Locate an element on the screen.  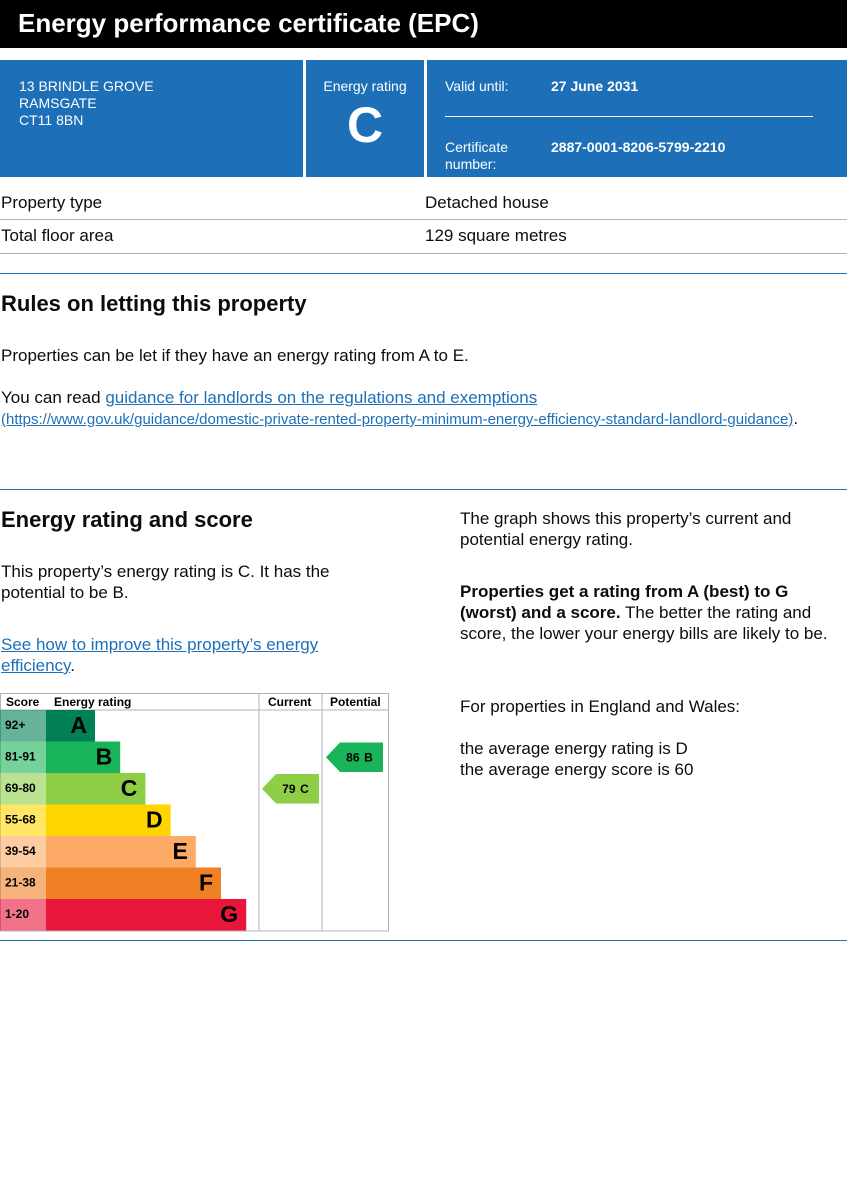
address-line: CT11 8BN is located at coordinates (51, 120).